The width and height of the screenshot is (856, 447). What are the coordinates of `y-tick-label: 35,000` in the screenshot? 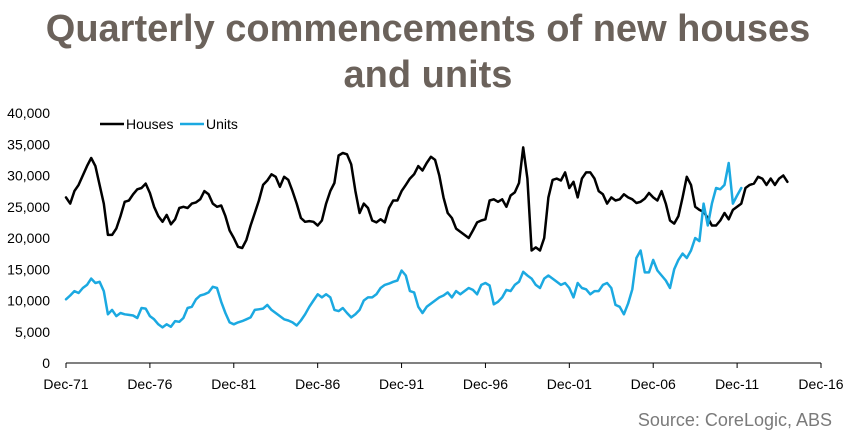 It's located at (28, 144).